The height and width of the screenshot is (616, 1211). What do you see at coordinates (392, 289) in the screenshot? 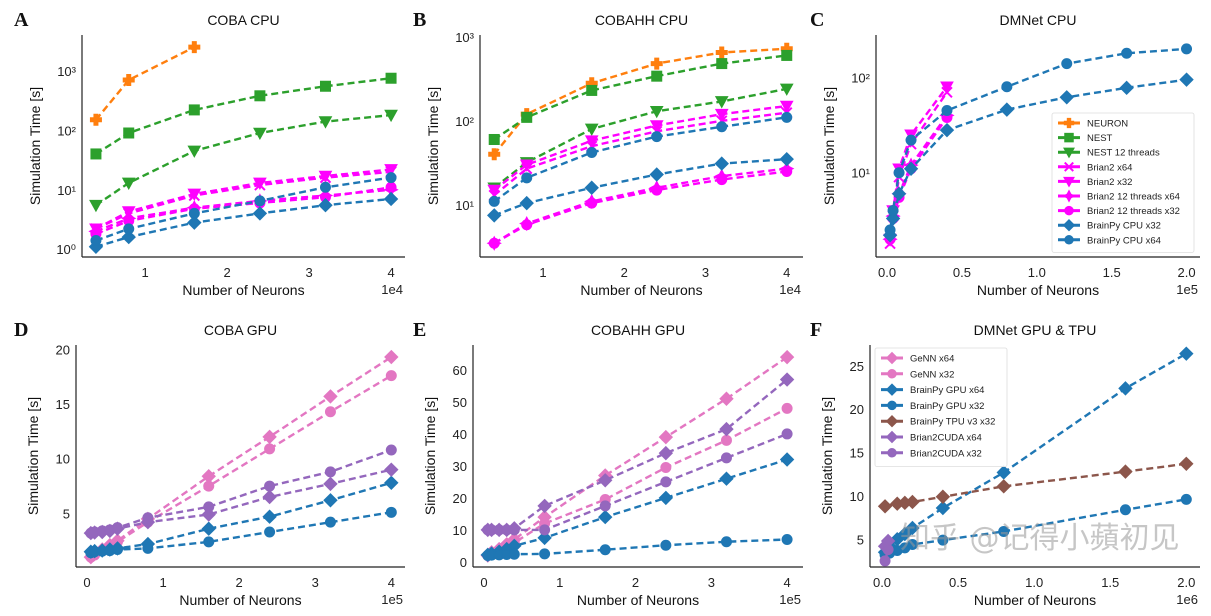
I see `x-offset-label: 1e4` at bounding box center [392, 289].